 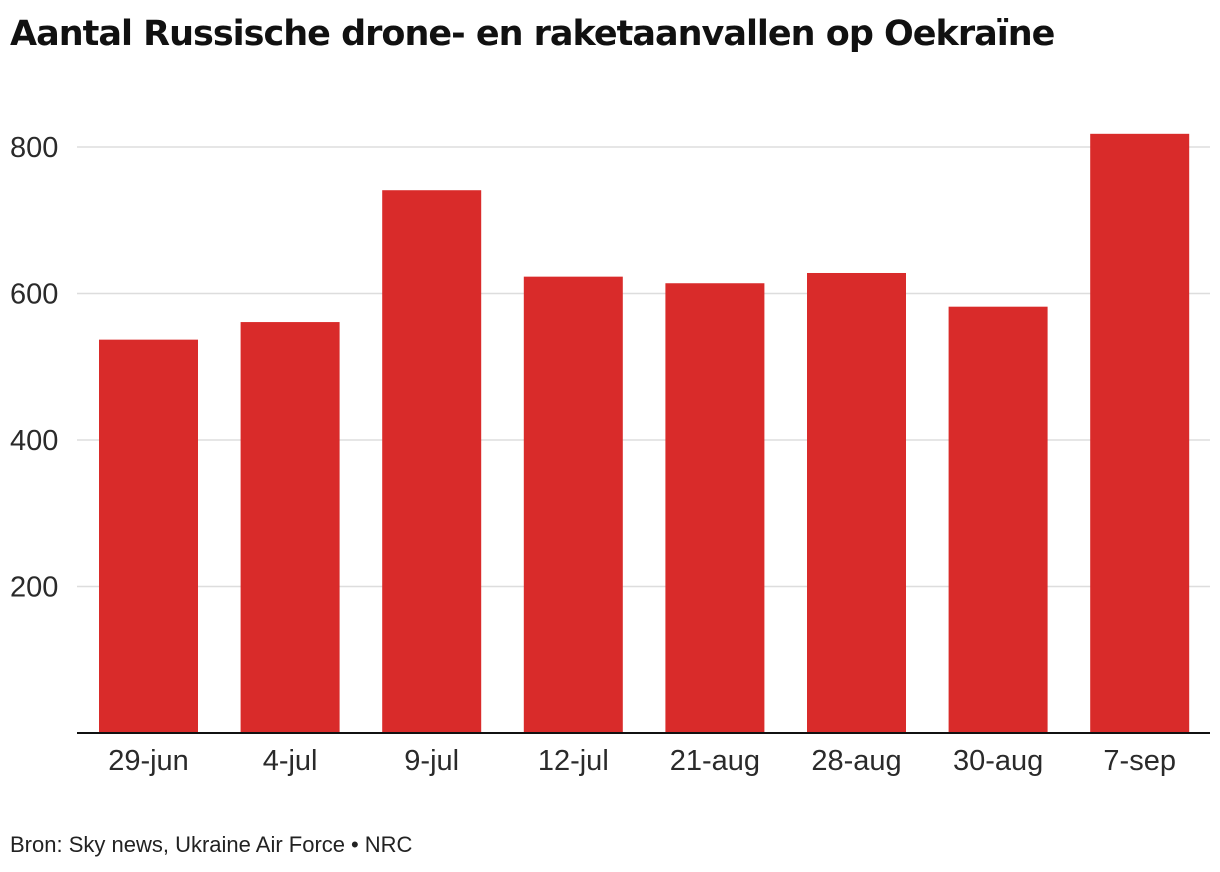 What do you see at coordinates (34, 368) in the screenshot?
I see `y-axis-ticks: 200 400 600 800` at bounding box center [34, 368].